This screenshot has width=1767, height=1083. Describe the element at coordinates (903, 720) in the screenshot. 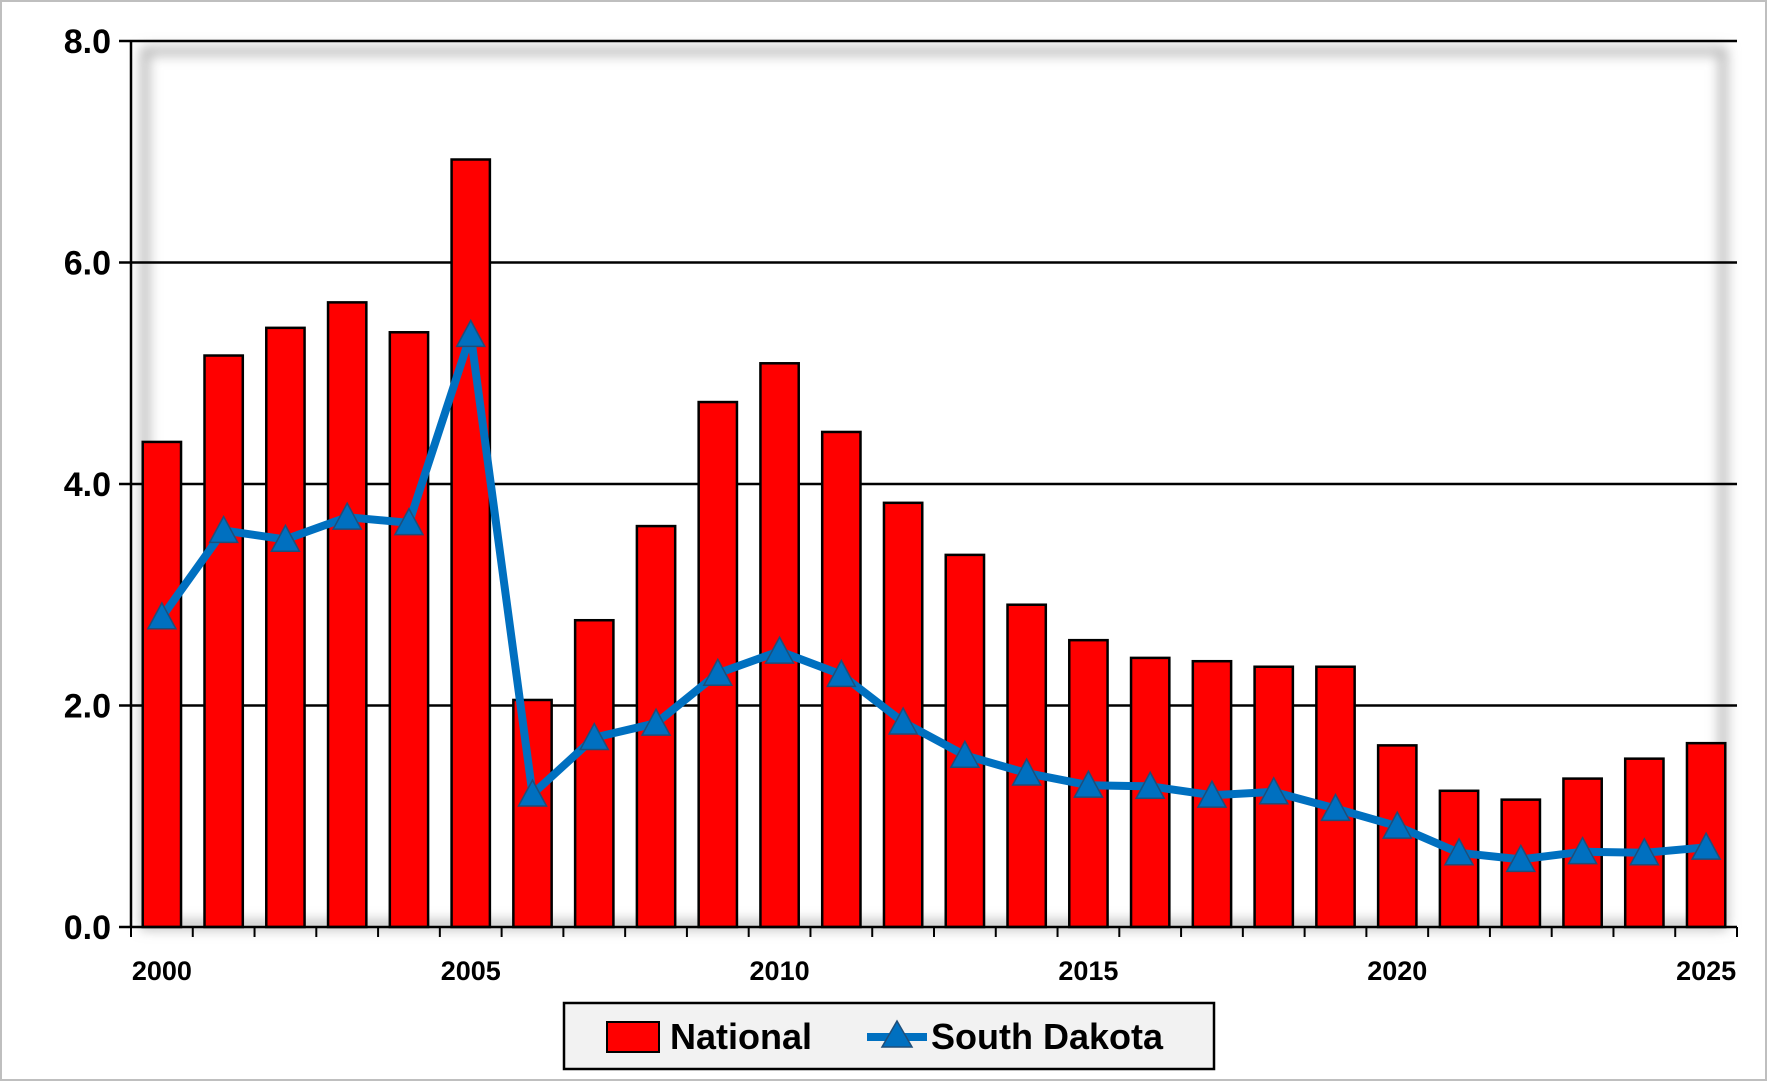

I see `point-south-dakota-2012` at that location.